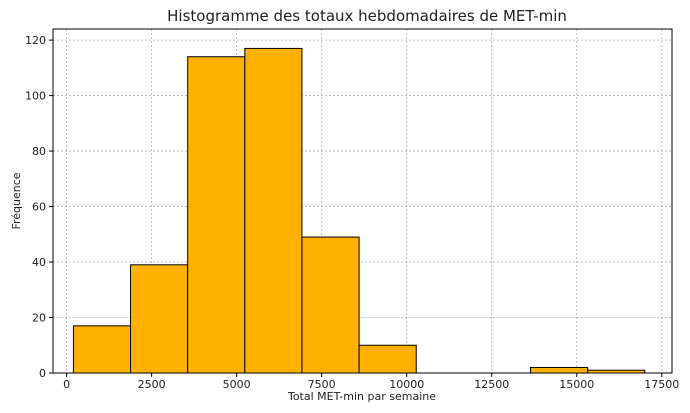 This screenshot has width=690, height=413. Describe the element at coordinates (39, 151) in the screenshot. I see `y-tick-label: 80` at that location.